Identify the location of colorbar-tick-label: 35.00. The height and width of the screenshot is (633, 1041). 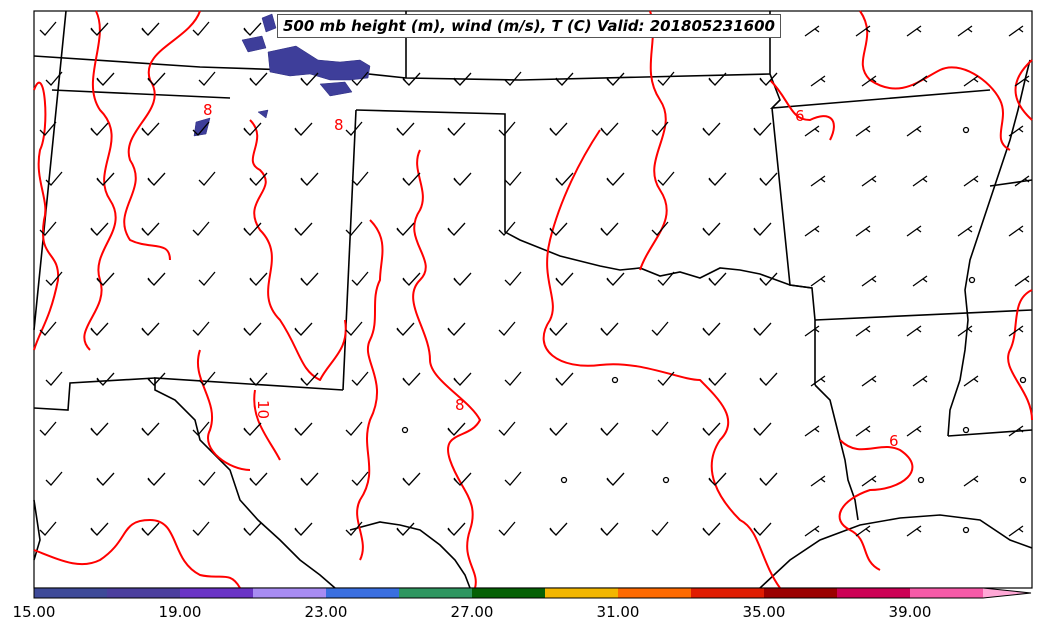
(764, 612).